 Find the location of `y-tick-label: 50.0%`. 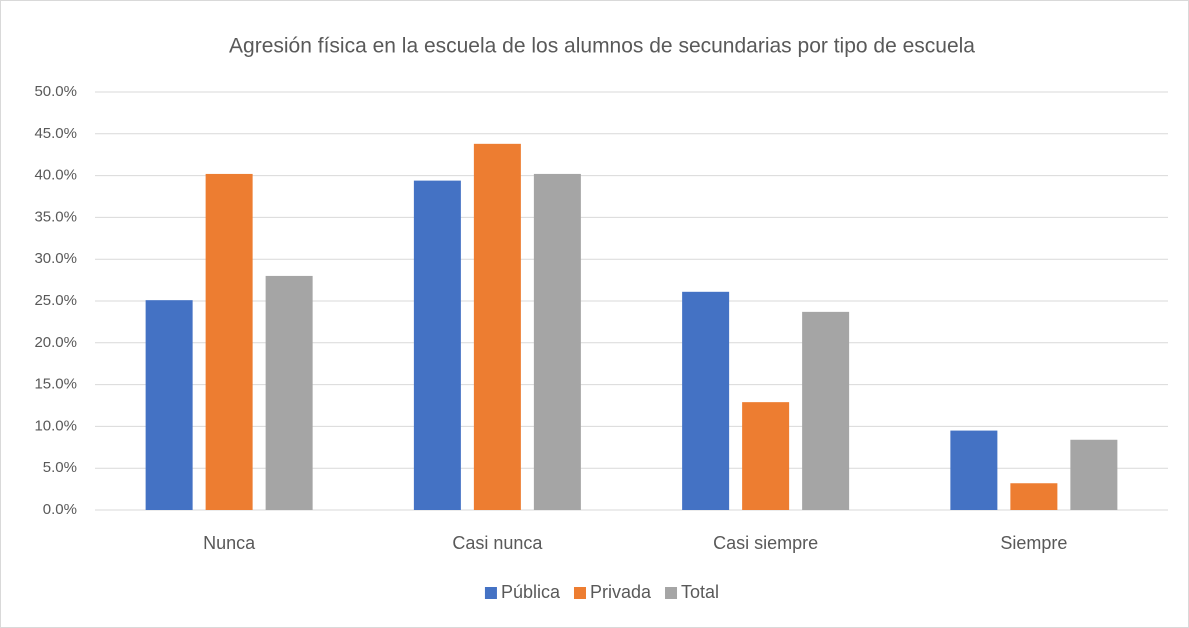

y-tick-label: 50.0% is located at coordinates (55, 91).